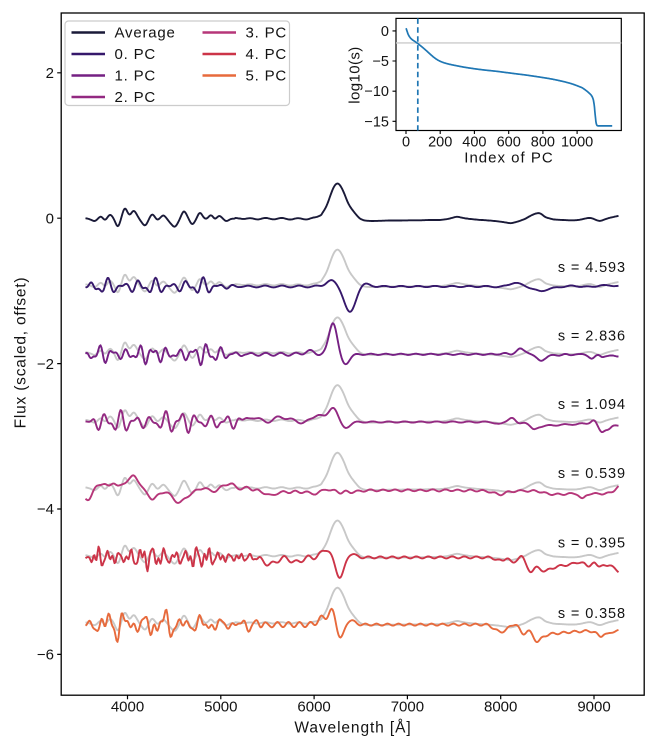 This screenshot has height=754, width=657. I want to click on svg-text: s = 0.395, so click(592, 544).